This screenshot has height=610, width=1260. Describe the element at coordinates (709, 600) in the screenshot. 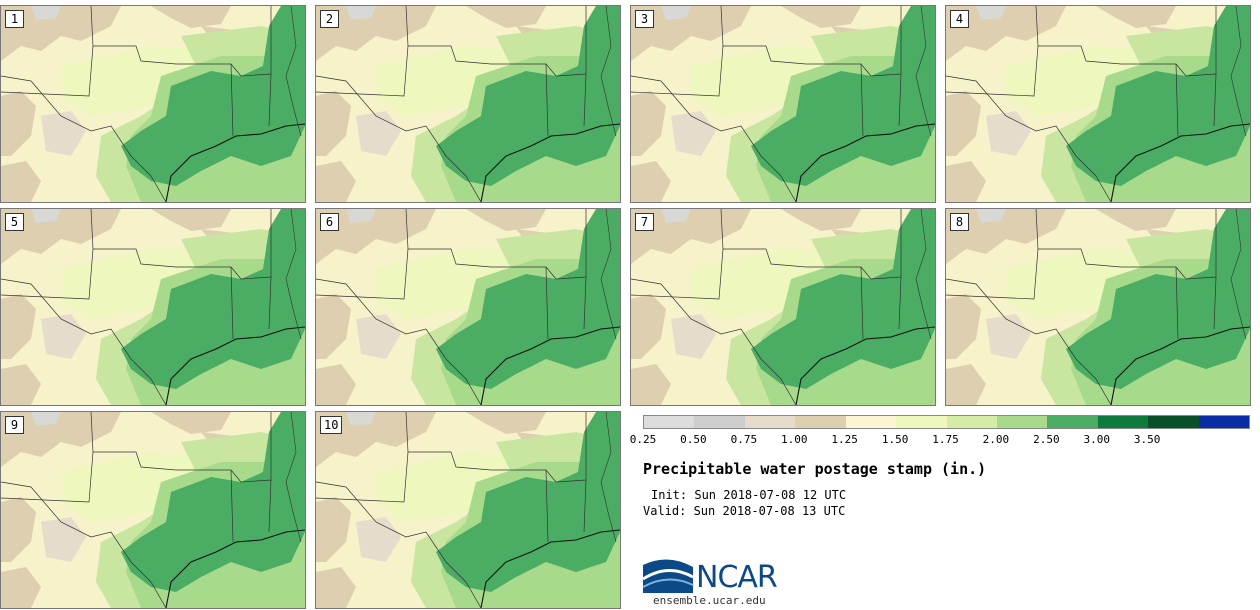

I see `site-url: ensemble.ucar.edu` at that location.